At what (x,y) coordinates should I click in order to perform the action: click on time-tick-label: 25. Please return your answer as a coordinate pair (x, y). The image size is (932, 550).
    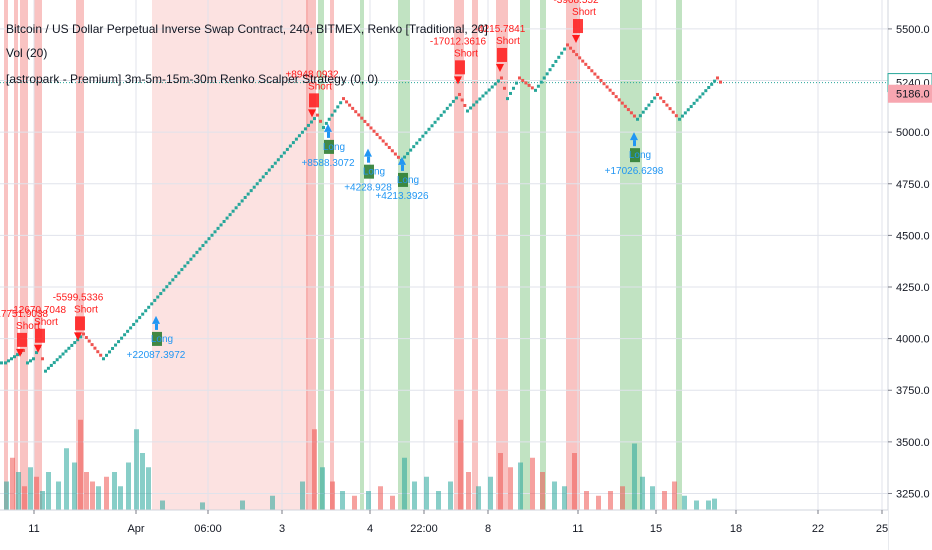
    Looking at the image, I should click on (882, 529).